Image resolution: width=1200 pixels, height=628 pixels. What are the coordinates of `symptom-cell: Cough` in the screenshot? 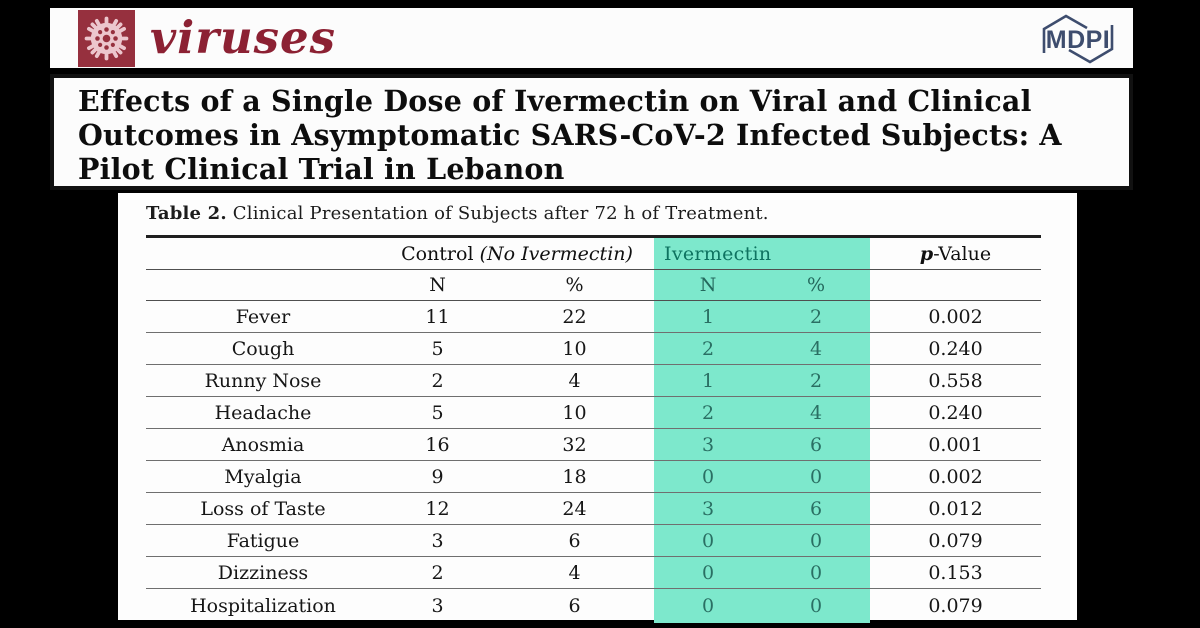 It's located at (263, 348).